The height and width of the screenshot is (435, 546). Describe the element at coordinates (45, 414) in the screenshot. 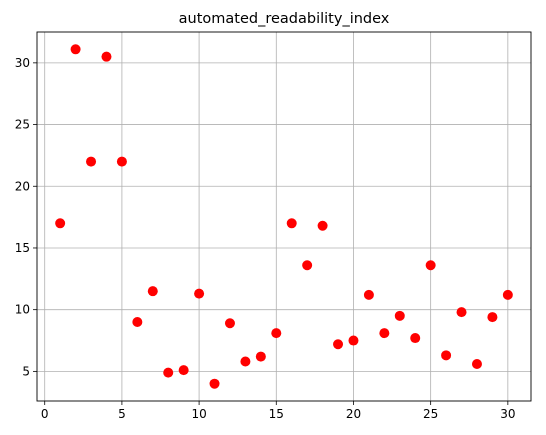

I see `x-tick-label: 0` at that location.